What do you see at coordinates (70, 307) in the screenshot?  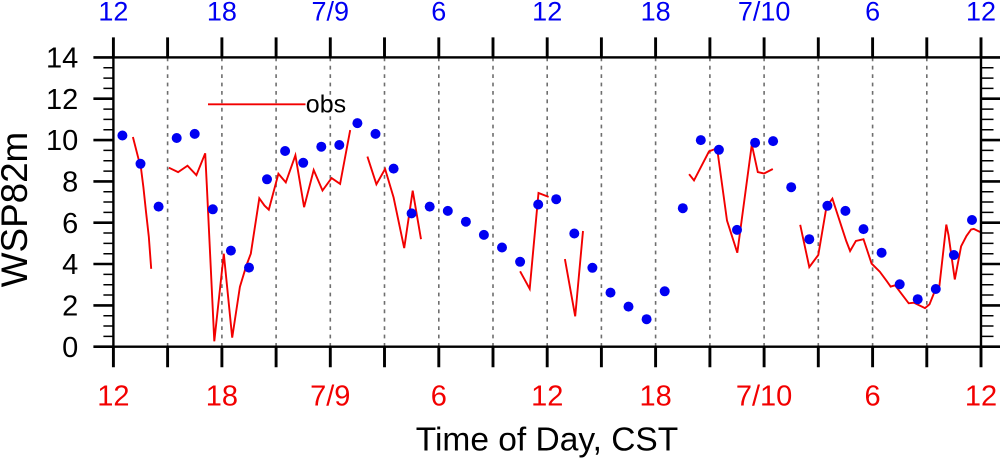 I see `svg-text: 2` at bounding box center [70, 307].